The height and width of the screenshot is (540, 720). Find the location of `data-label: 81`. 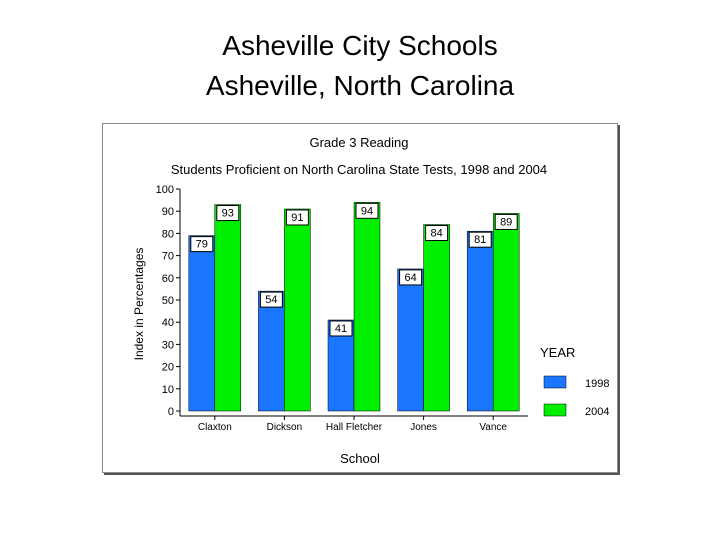

data-label: 81 is located at coordinates (480, 240).